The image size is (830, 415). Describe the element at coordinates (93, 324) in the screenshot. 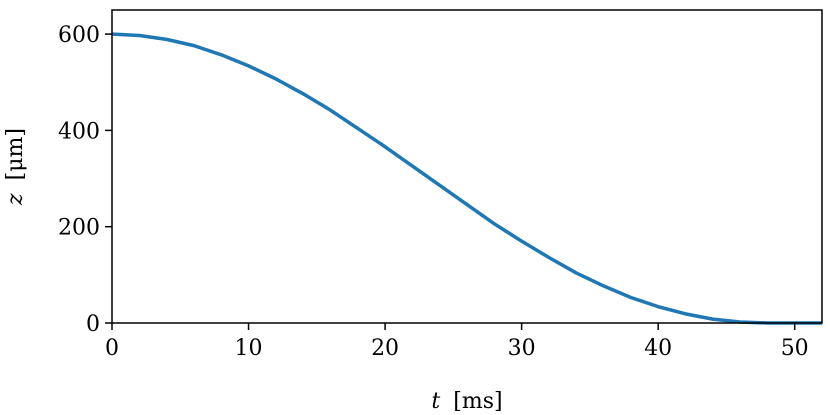

I see `y-tick-label: 0` at that location.